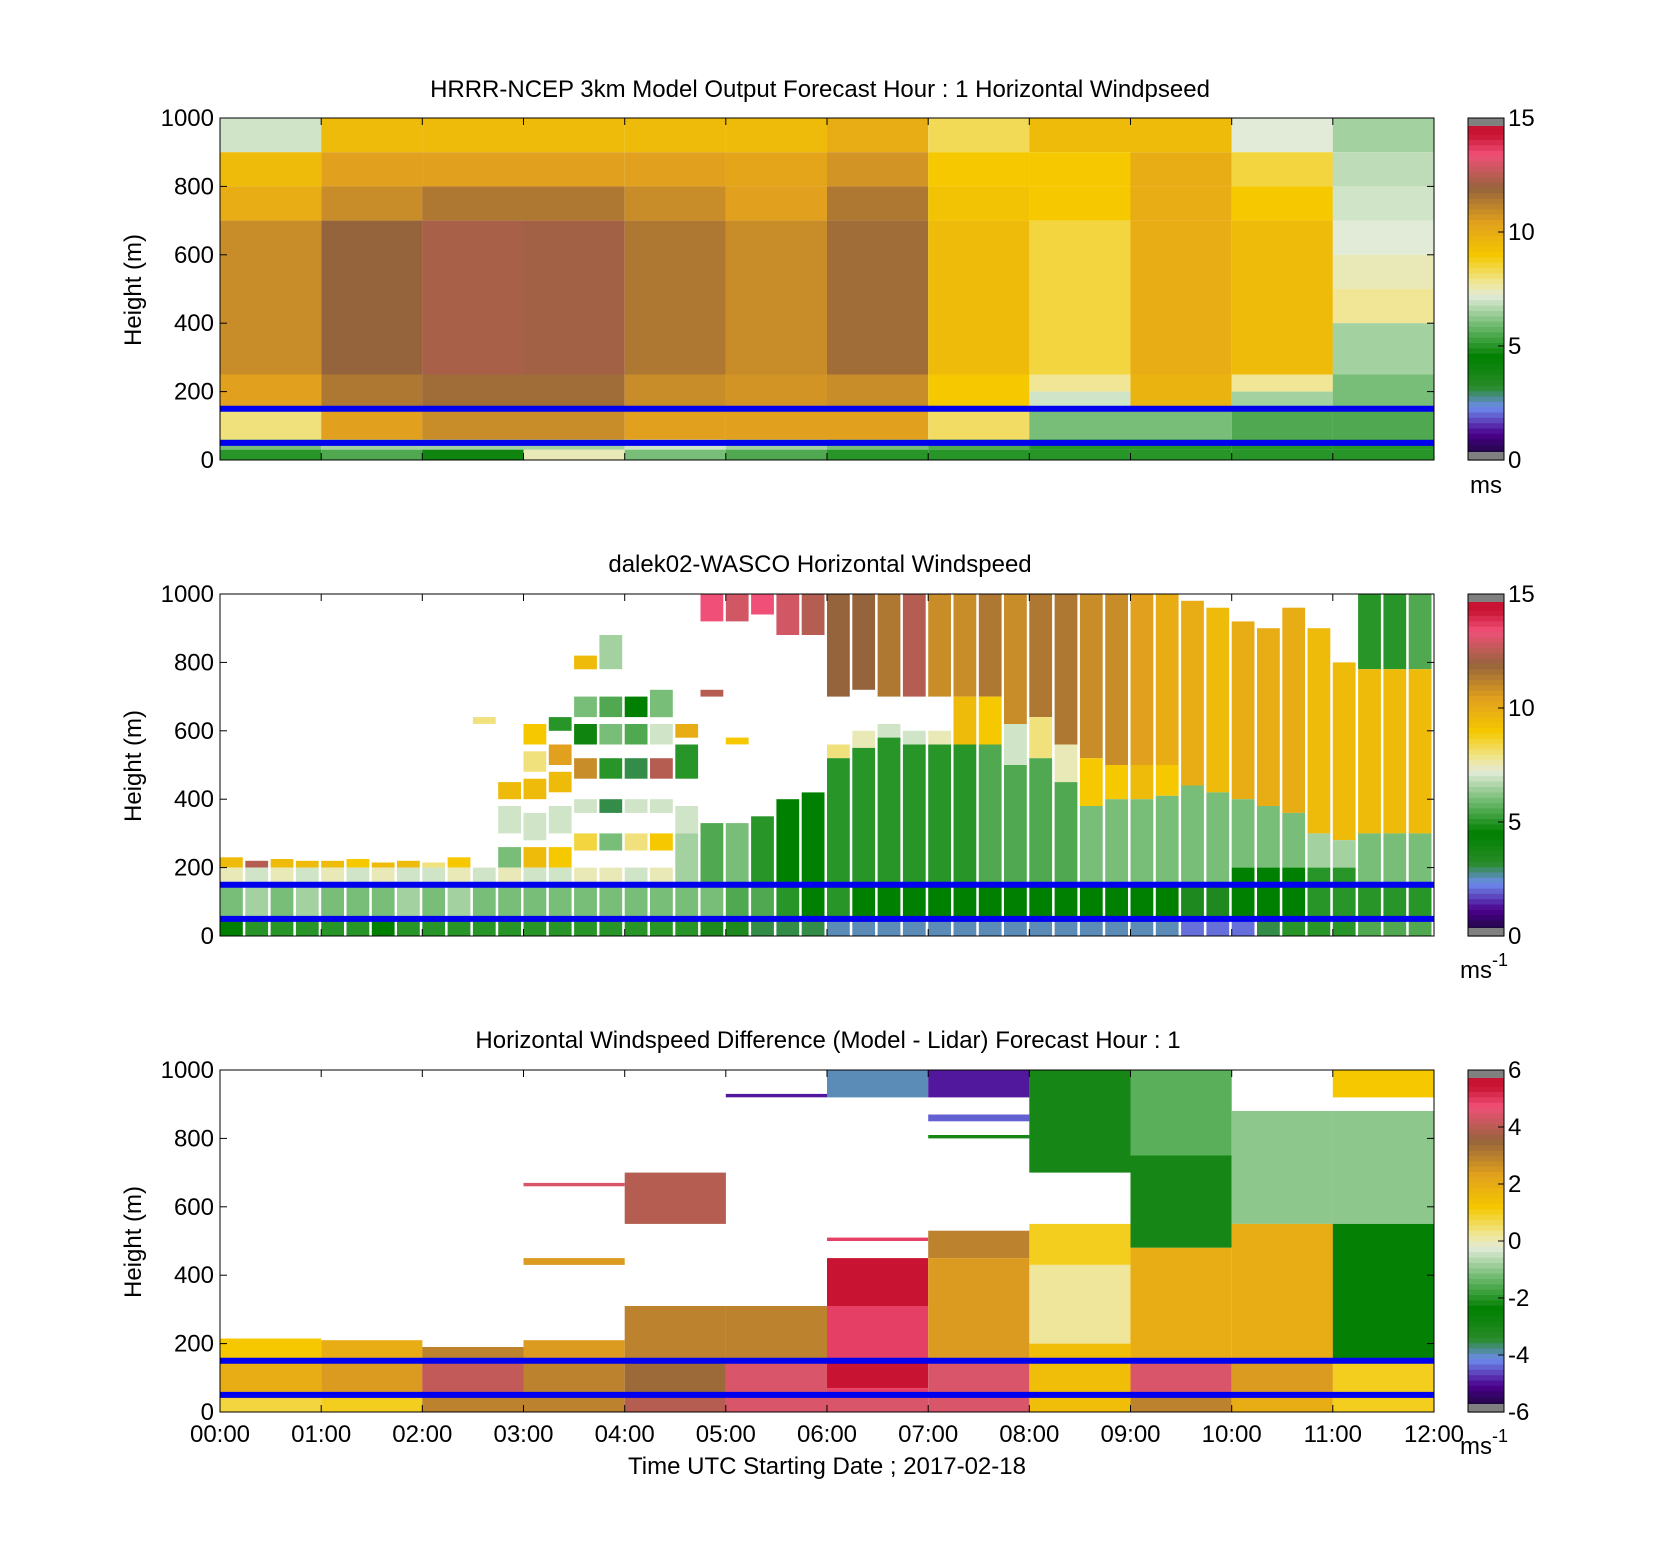  Describe the element at coordinates (1514, 1241) in the screenshot. I see `colorbar-tick-label: 0` at that location.